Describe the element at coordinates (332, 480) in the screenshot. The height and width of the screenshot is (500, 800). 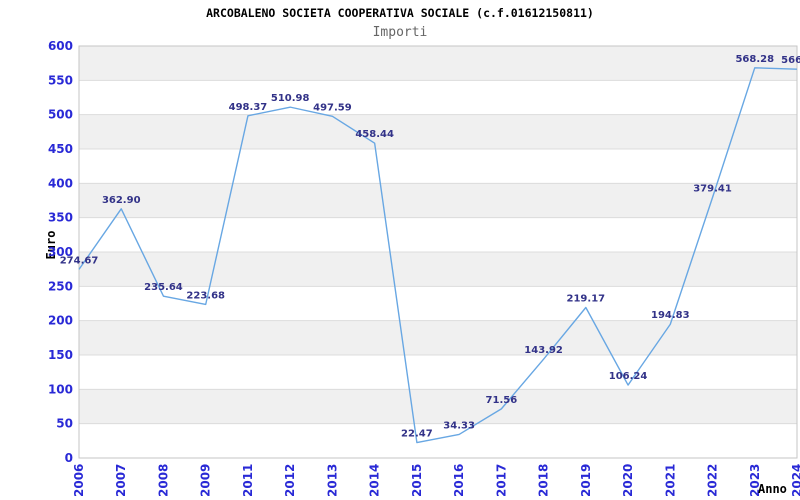
I see `x-tick-label: 2013` at that location.